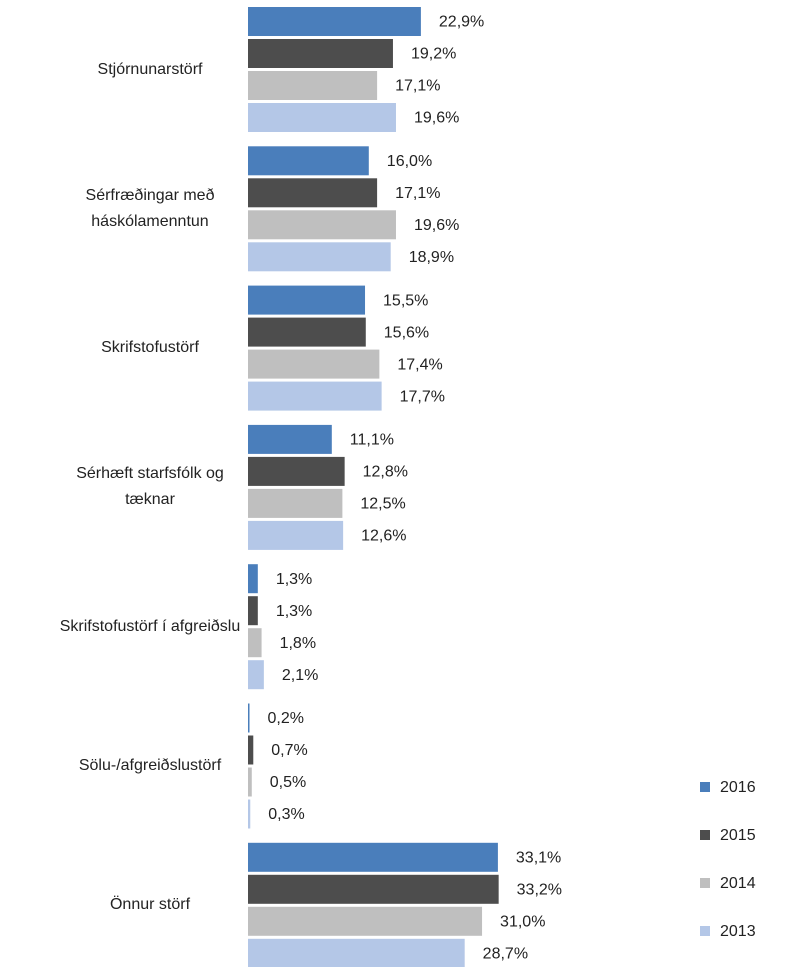 Image resolution: width=788 pixels, height=967 pixels. I want to click on category-label: Stjórnunarstörf, so click(150, 69).